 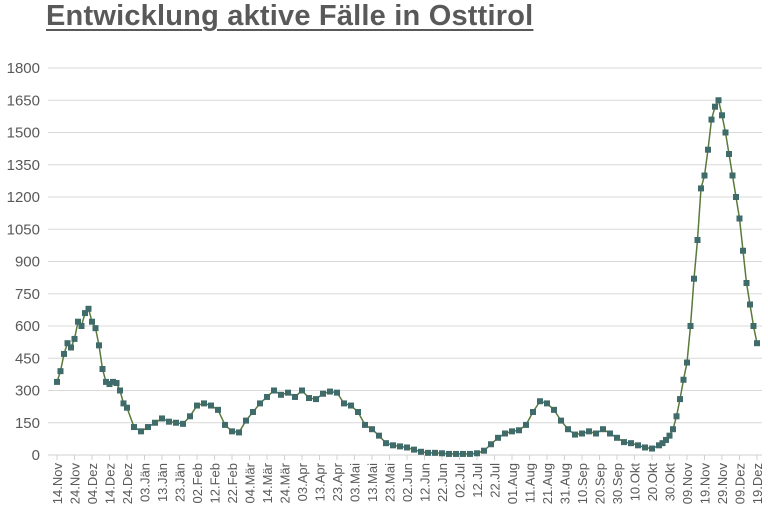 What do you see at coordinates (36, 455) in the screenshot?
I see `y-tick-label: 0` at bounding box center [36, 455].